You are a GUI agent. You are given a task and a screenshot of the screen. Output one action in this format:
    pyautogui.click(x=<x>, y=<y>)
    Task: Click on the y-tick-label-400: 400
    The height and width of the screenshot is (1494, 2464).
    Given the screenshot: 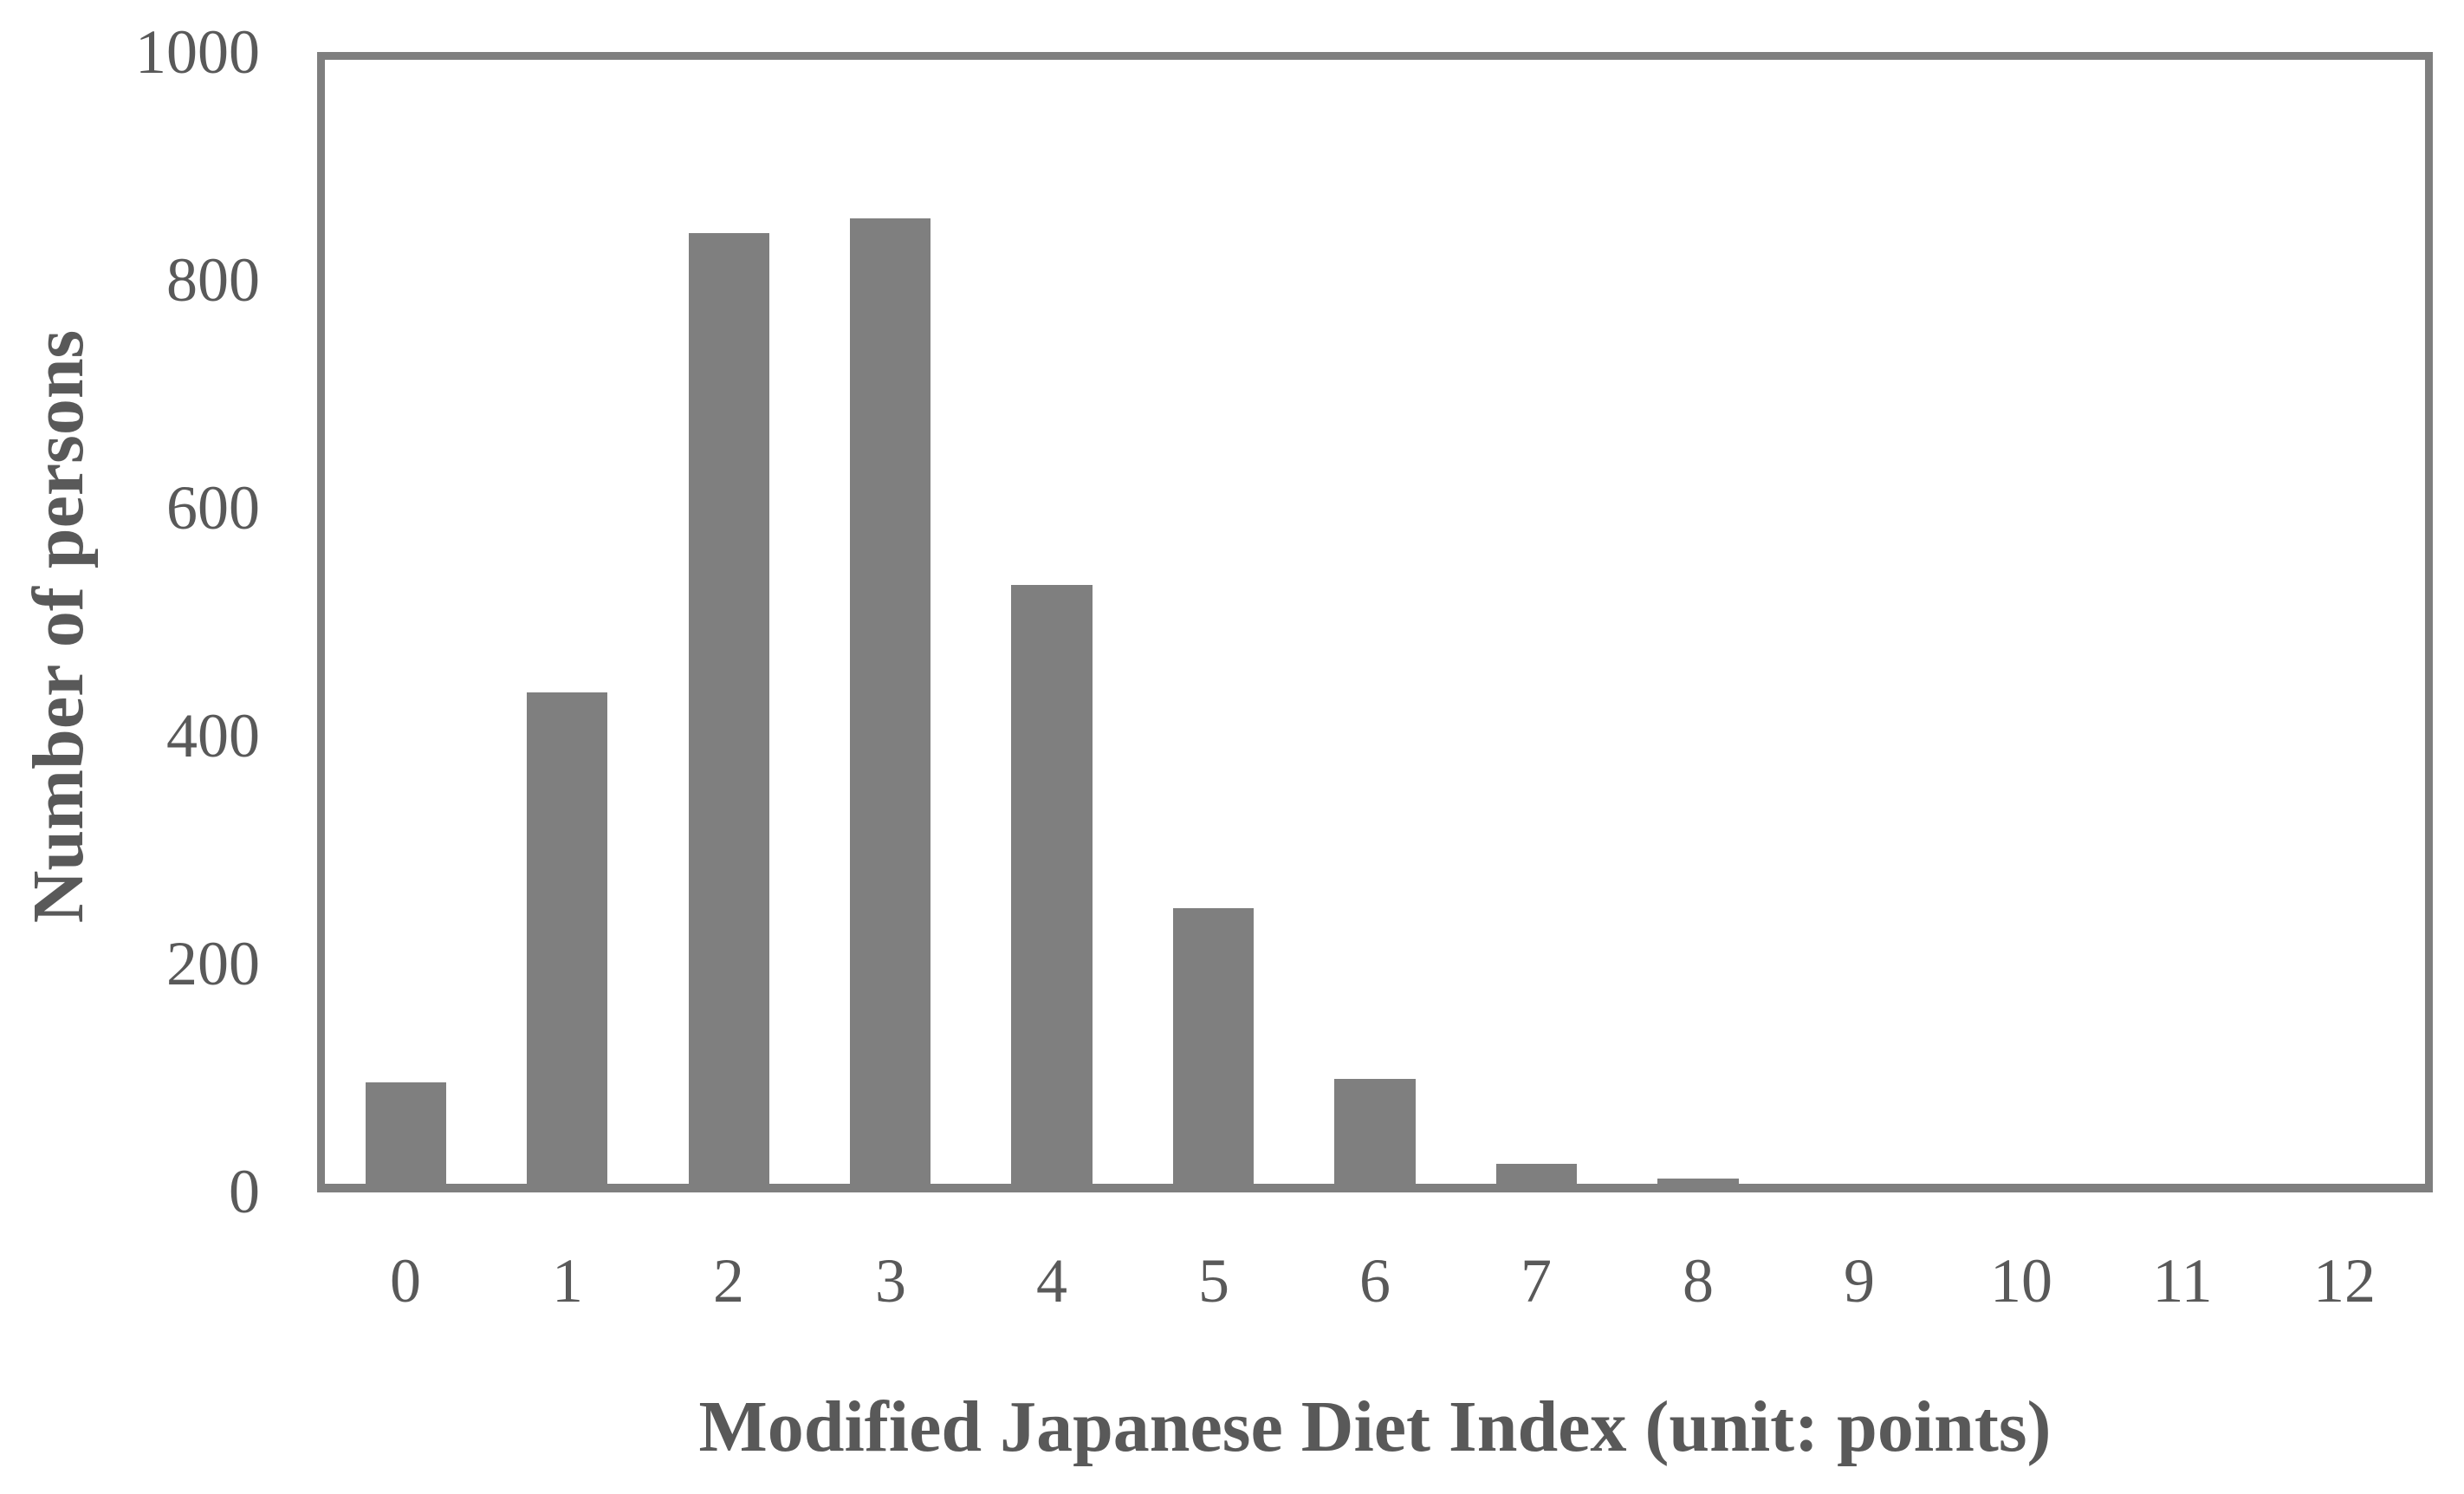 What is the action you would take?
    pyautogui.click(x=213, y=735)
    